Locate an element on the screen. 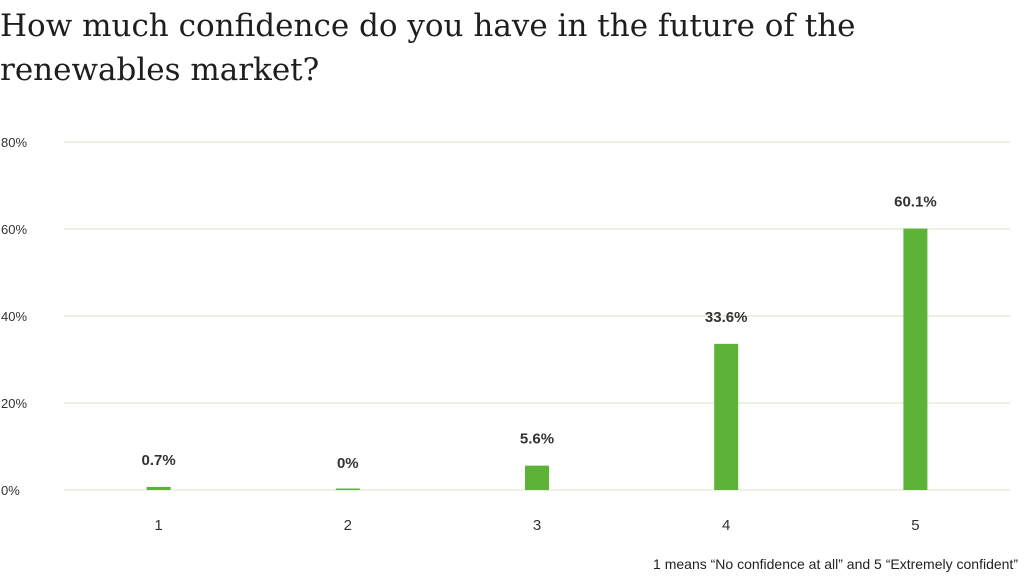 The image size is (1024, 578). x-category-label-2: 2 is located at coordinates (348, 525).